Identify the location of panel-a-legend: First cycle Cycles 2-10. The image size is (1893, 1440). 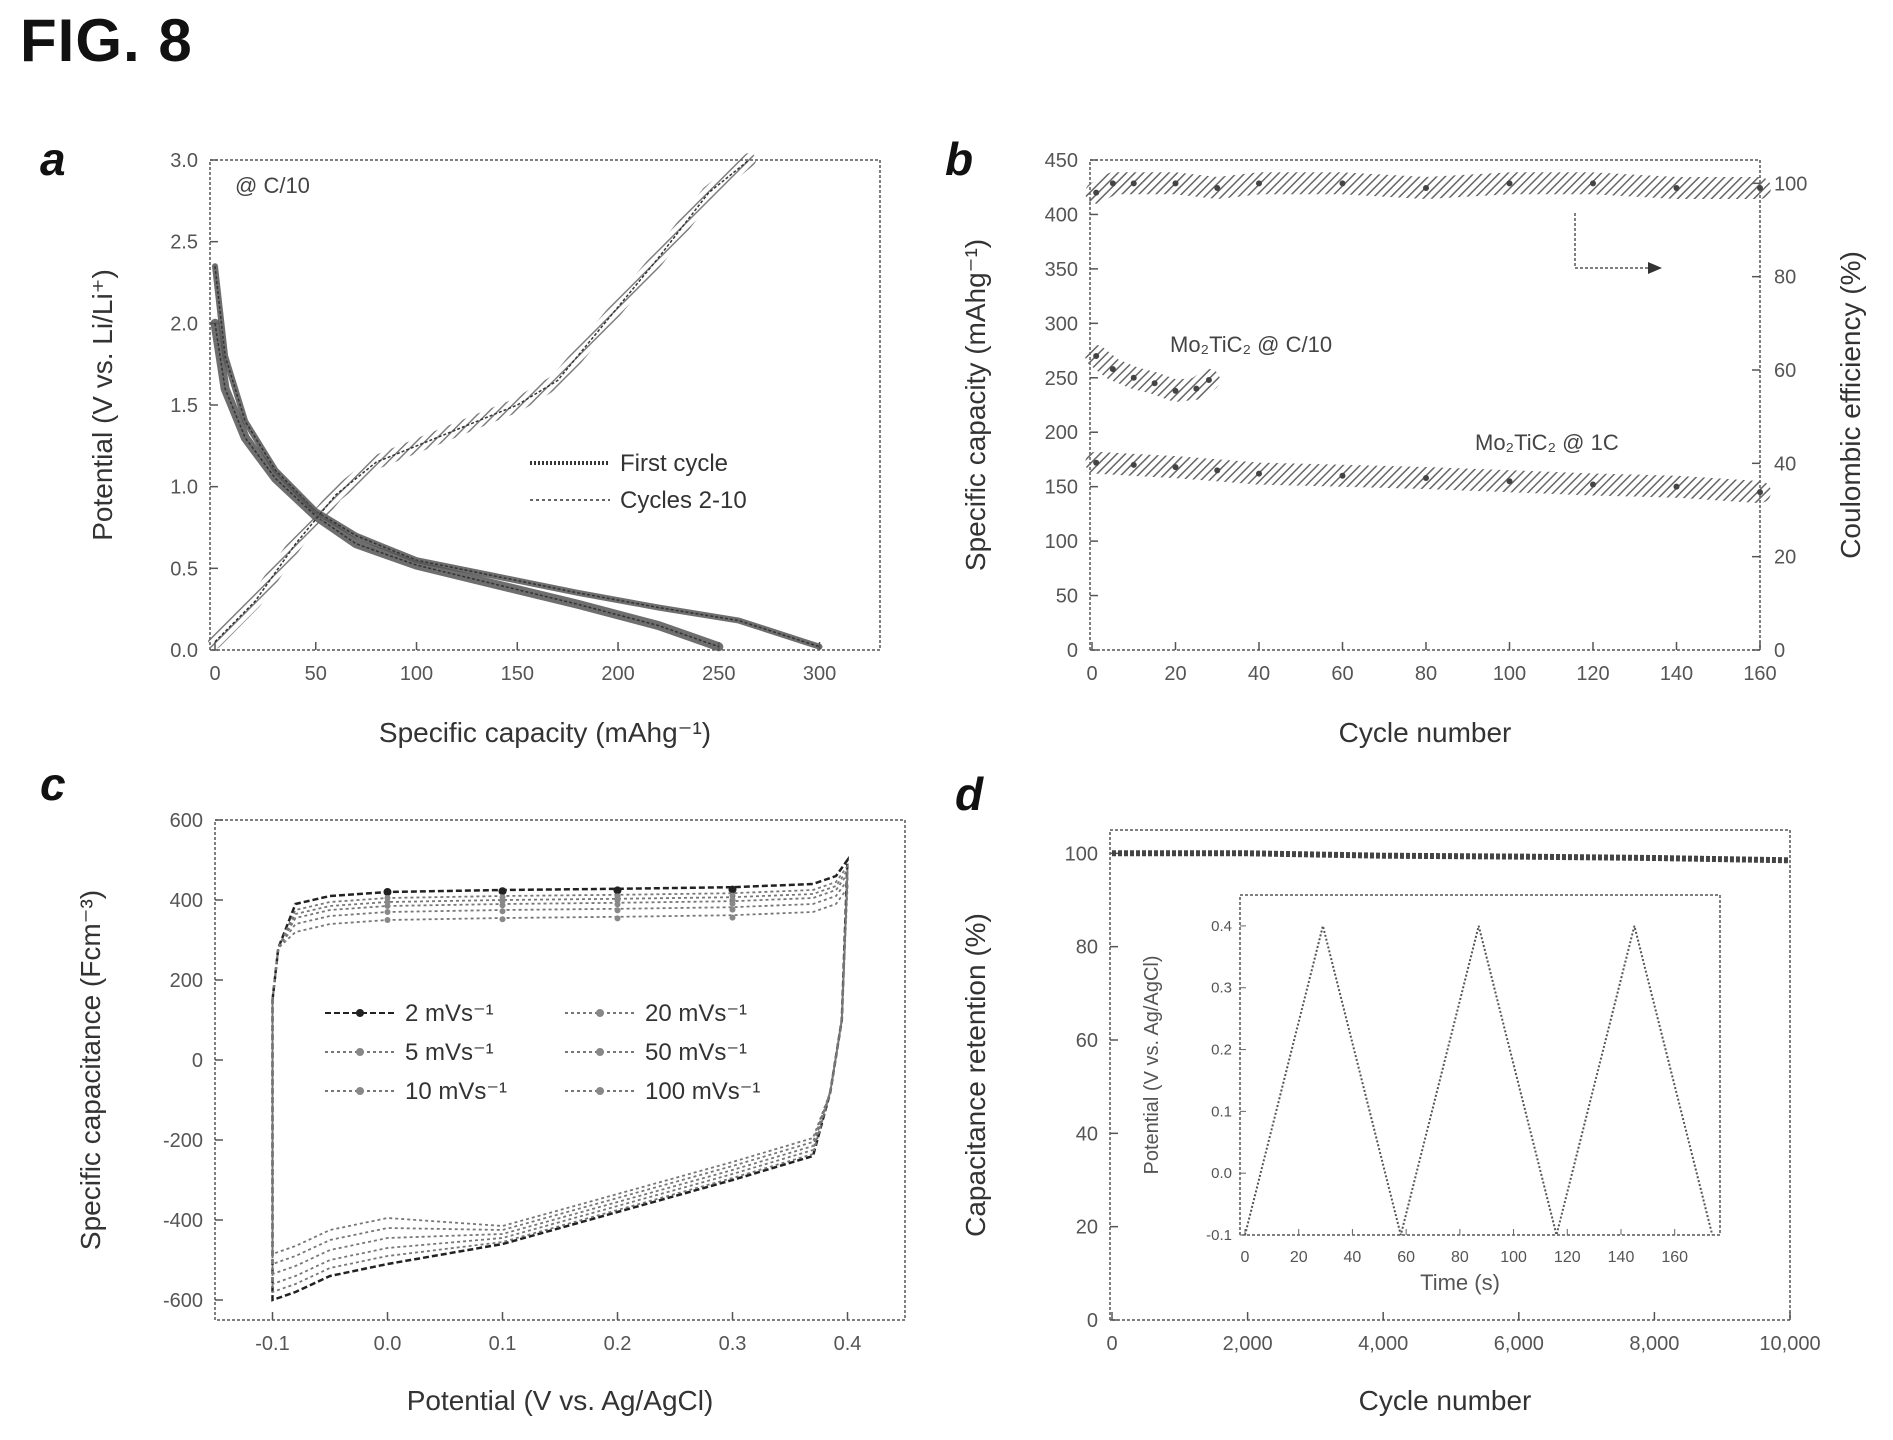
(638, 482).